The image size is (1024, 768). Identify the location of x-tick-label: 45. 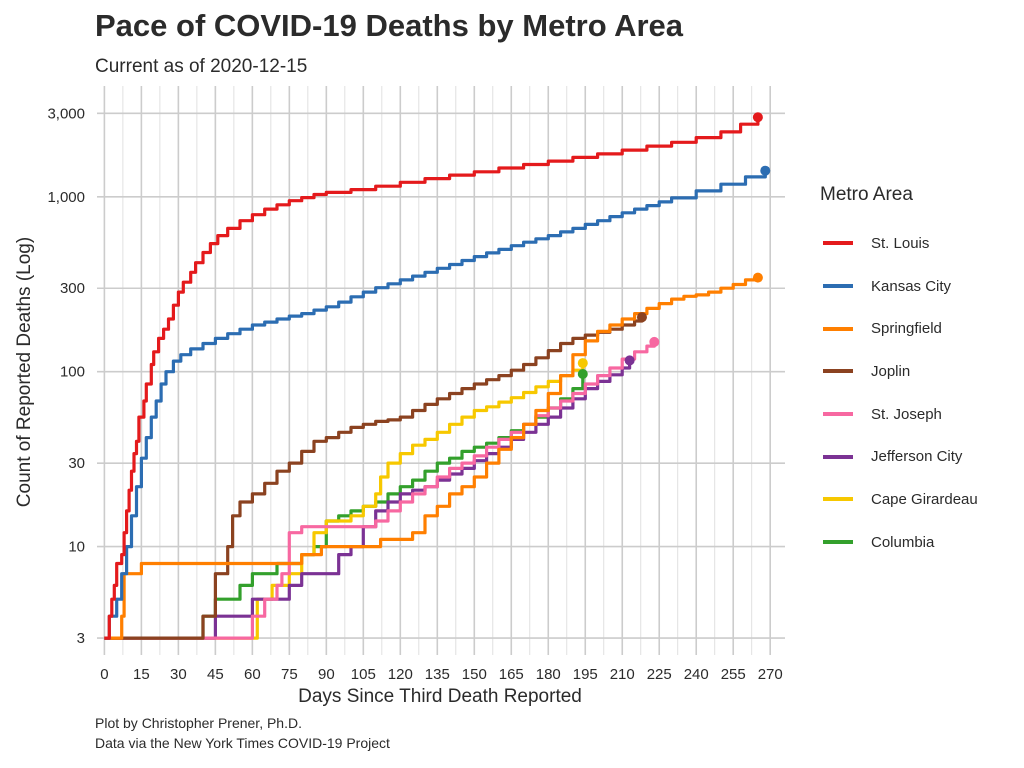
(215, 674).